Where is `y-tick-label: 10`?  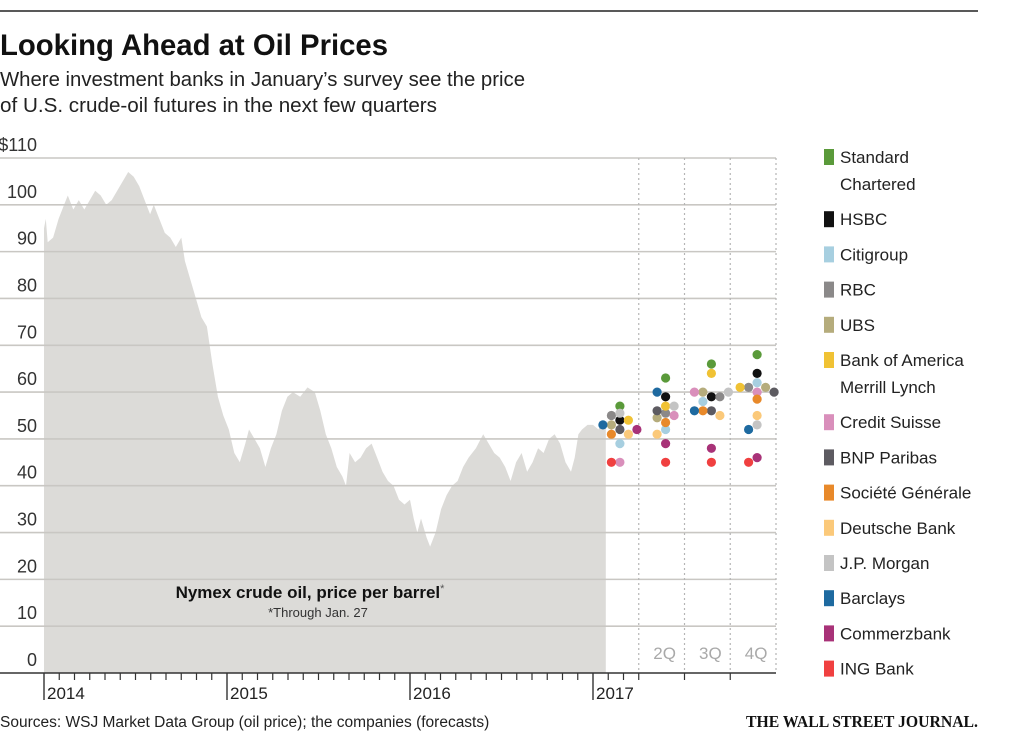
y-tick-label: 10 is located at coordinates (27, 613).